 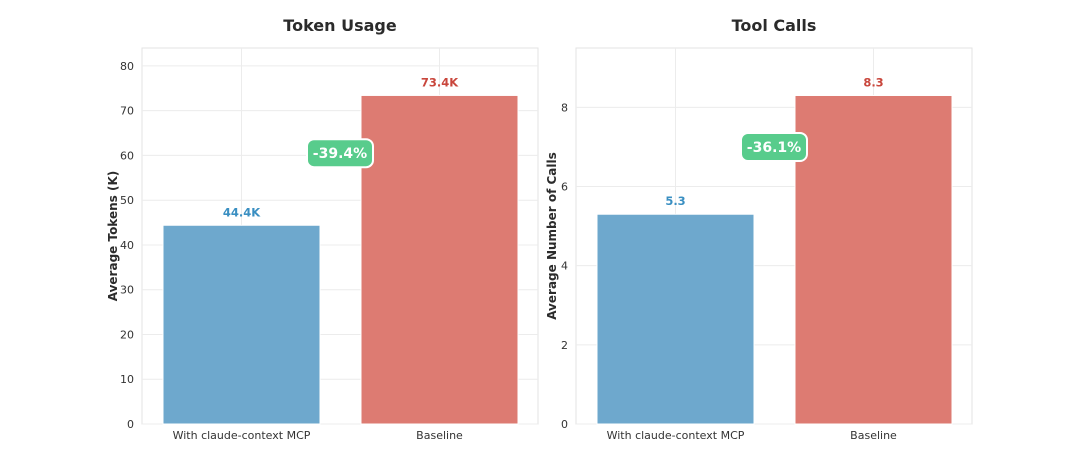 What do you see at coordinates (127, 379) in the screenshot?
I see `y-tick-label: 10` at bounding box center [127, 379].